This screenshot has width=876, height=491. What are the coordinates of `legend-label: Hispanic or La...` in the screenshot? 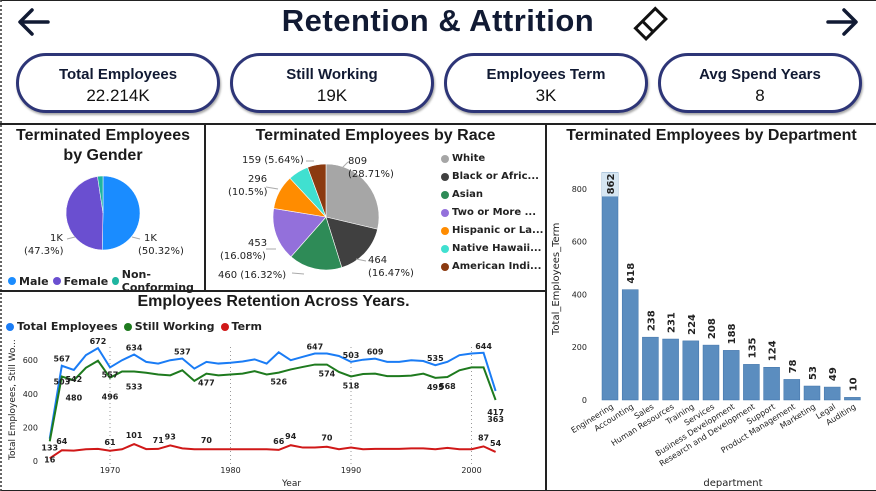 It's located at (498, 230).